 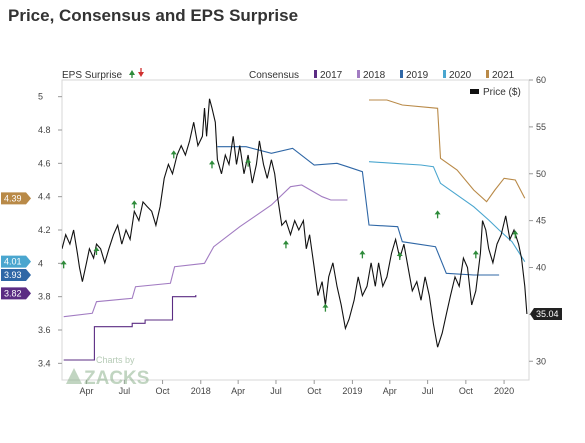 What do you see at coordinates (44, 230) in the screenshot?
I see `left-axis-tick-label: 4.2` at bounding box center [44, 230].